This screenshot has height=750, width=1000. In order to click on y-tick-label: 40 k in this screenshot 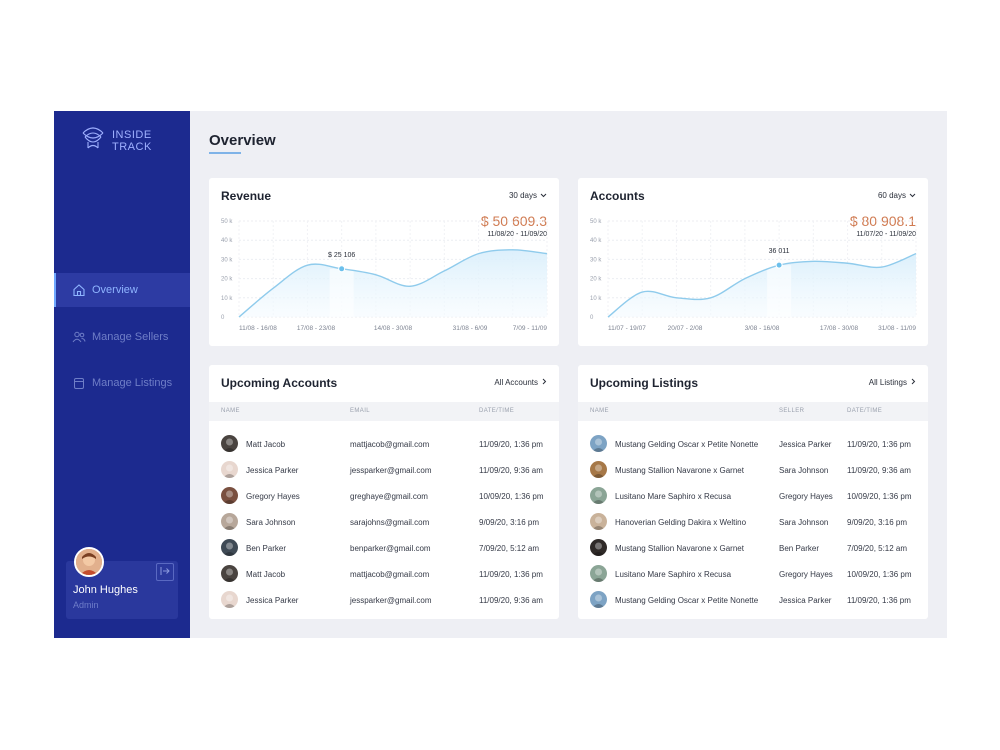, I will do `click(227, 241)`.